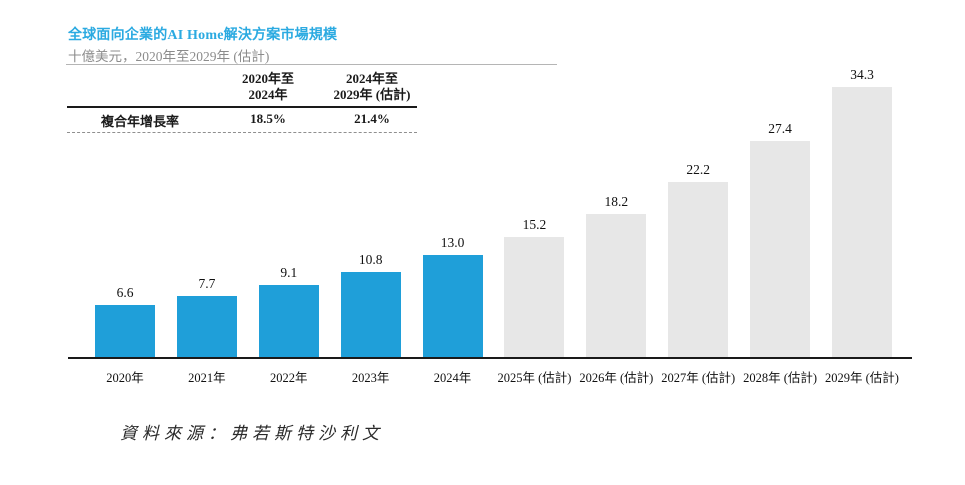 The image size is (965, 485). What do you see at coordinates (268, 118) in the screenshot?
I see `cagr-value-2020-2024: 18.5%` at bounding box center [268, 118].